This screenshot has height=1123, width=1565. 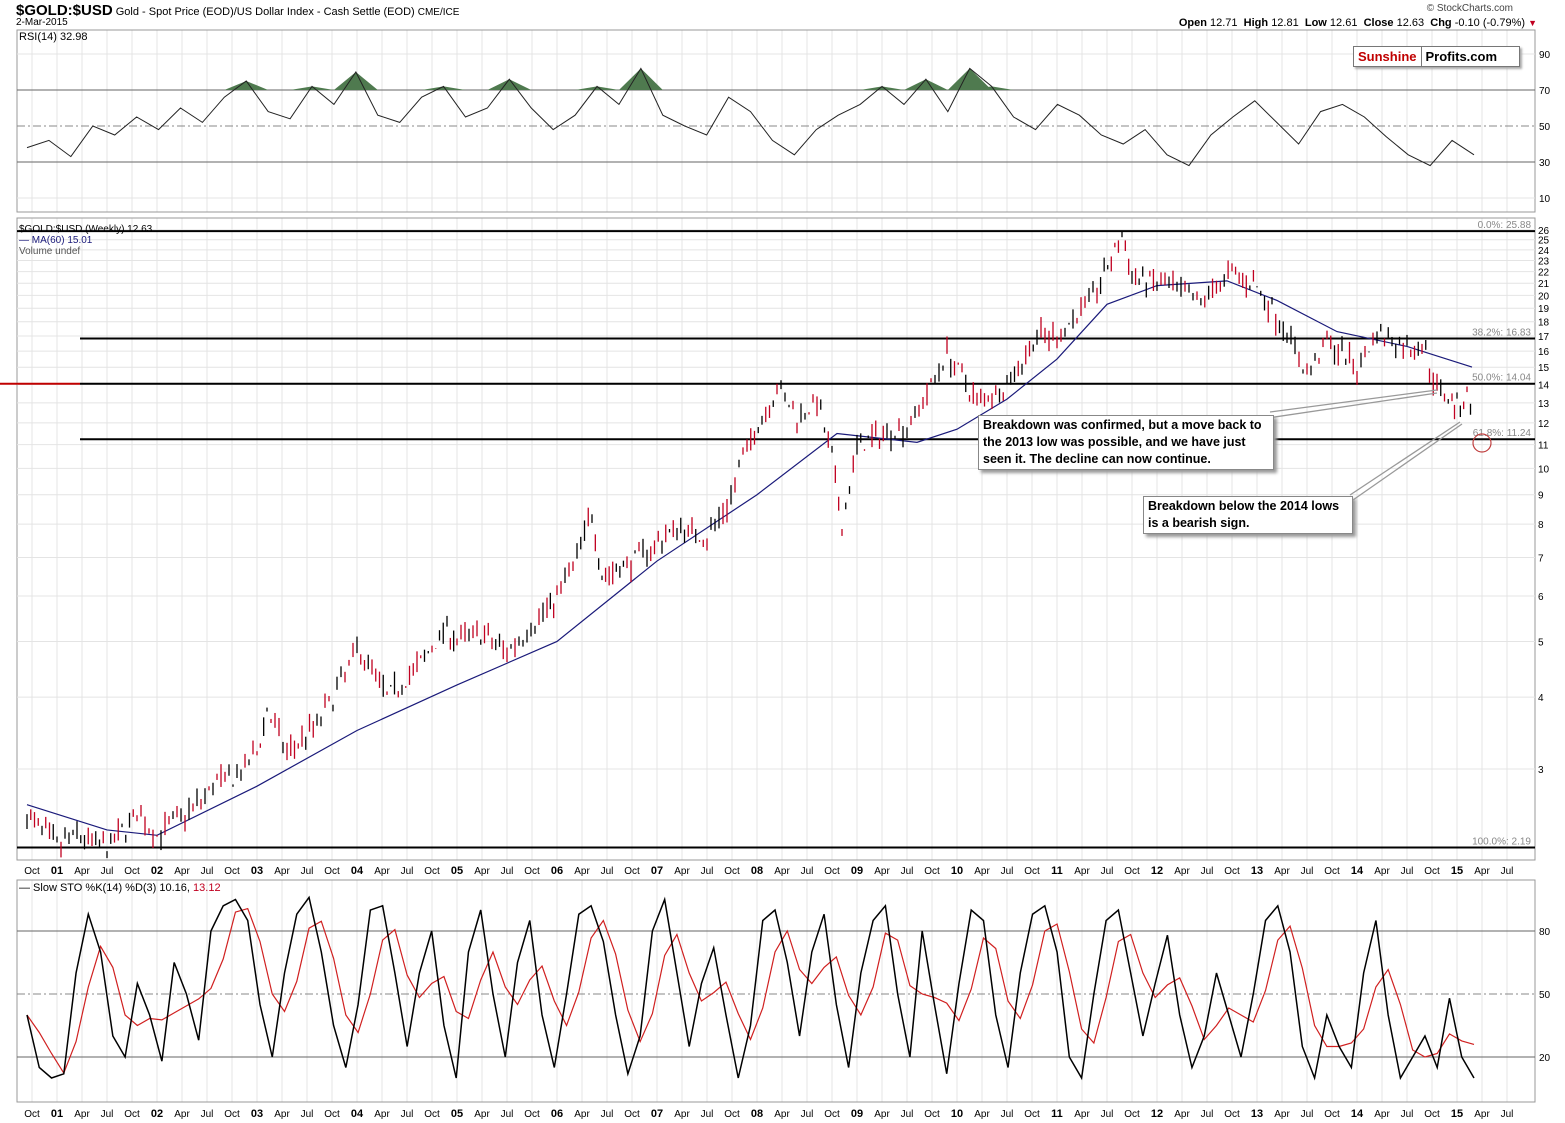 What do you see at coordinates (1410, 23) in the screenshot?
I see `close-value: 12.63` at bounding box center [1410, 23].